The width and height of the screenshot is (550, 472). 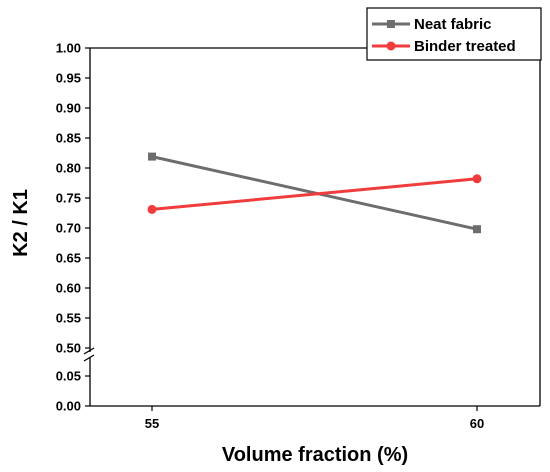 What do you see at coordinates (152, 423) in the screenshot?
I see `x-tick-label: 55` at bounding box center [152, 423].